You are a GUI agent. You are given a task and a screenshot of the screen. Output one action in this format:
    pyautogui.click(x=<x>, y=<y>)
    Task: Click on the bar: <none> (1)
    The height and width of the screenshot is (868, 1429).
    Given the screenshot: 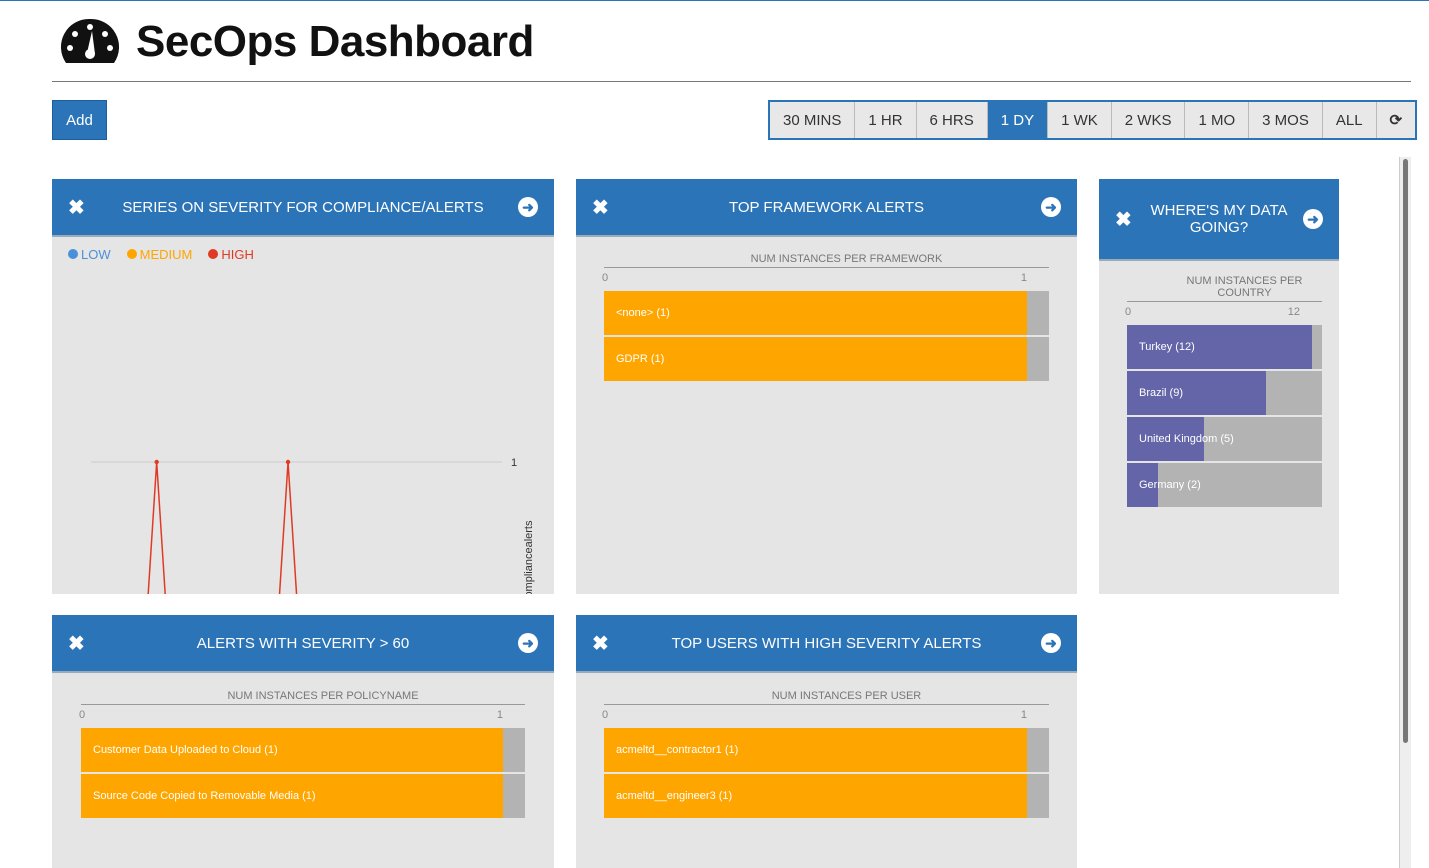 What is the action you would take?
    pyautogui.click(x=826, y=313)
    